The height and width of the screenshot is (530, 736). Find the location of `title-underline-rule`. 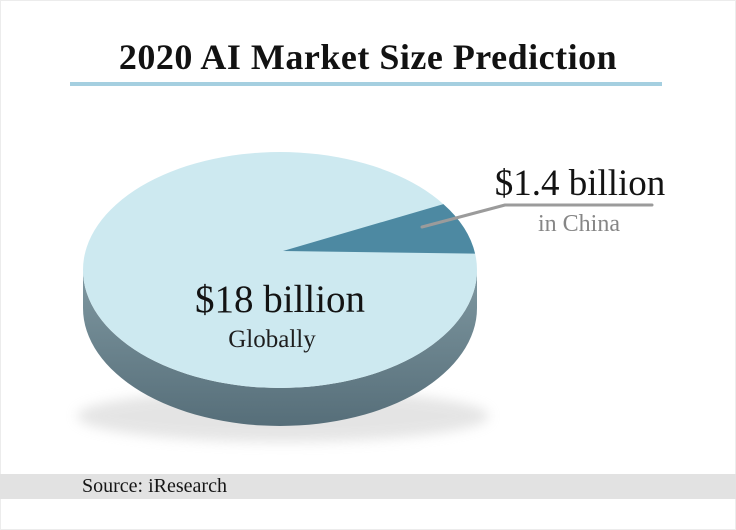

title-underline-rule is located at coordinates (366, 84).